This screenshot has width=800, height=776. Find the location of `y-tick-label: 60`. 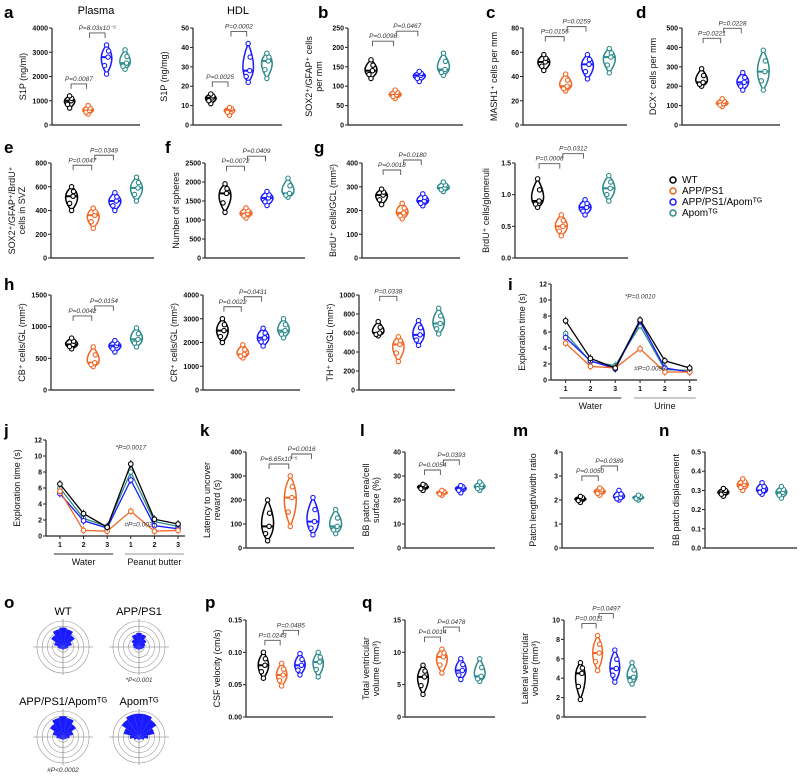

y-tick-label: 60 is located at coordinates (515, 53).